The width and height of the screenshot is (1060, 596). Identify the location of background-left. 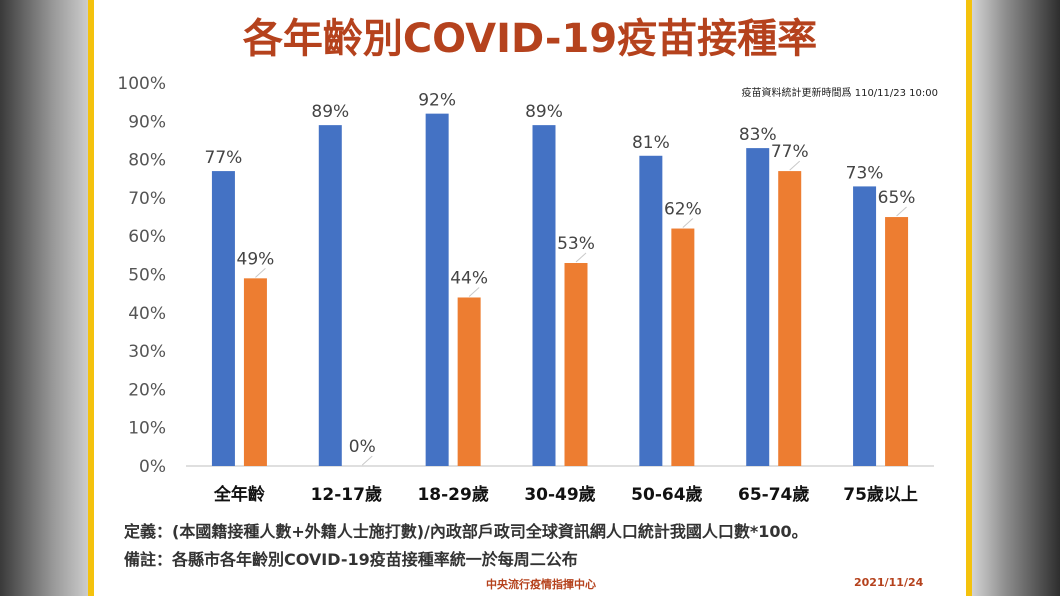
(45, 298).